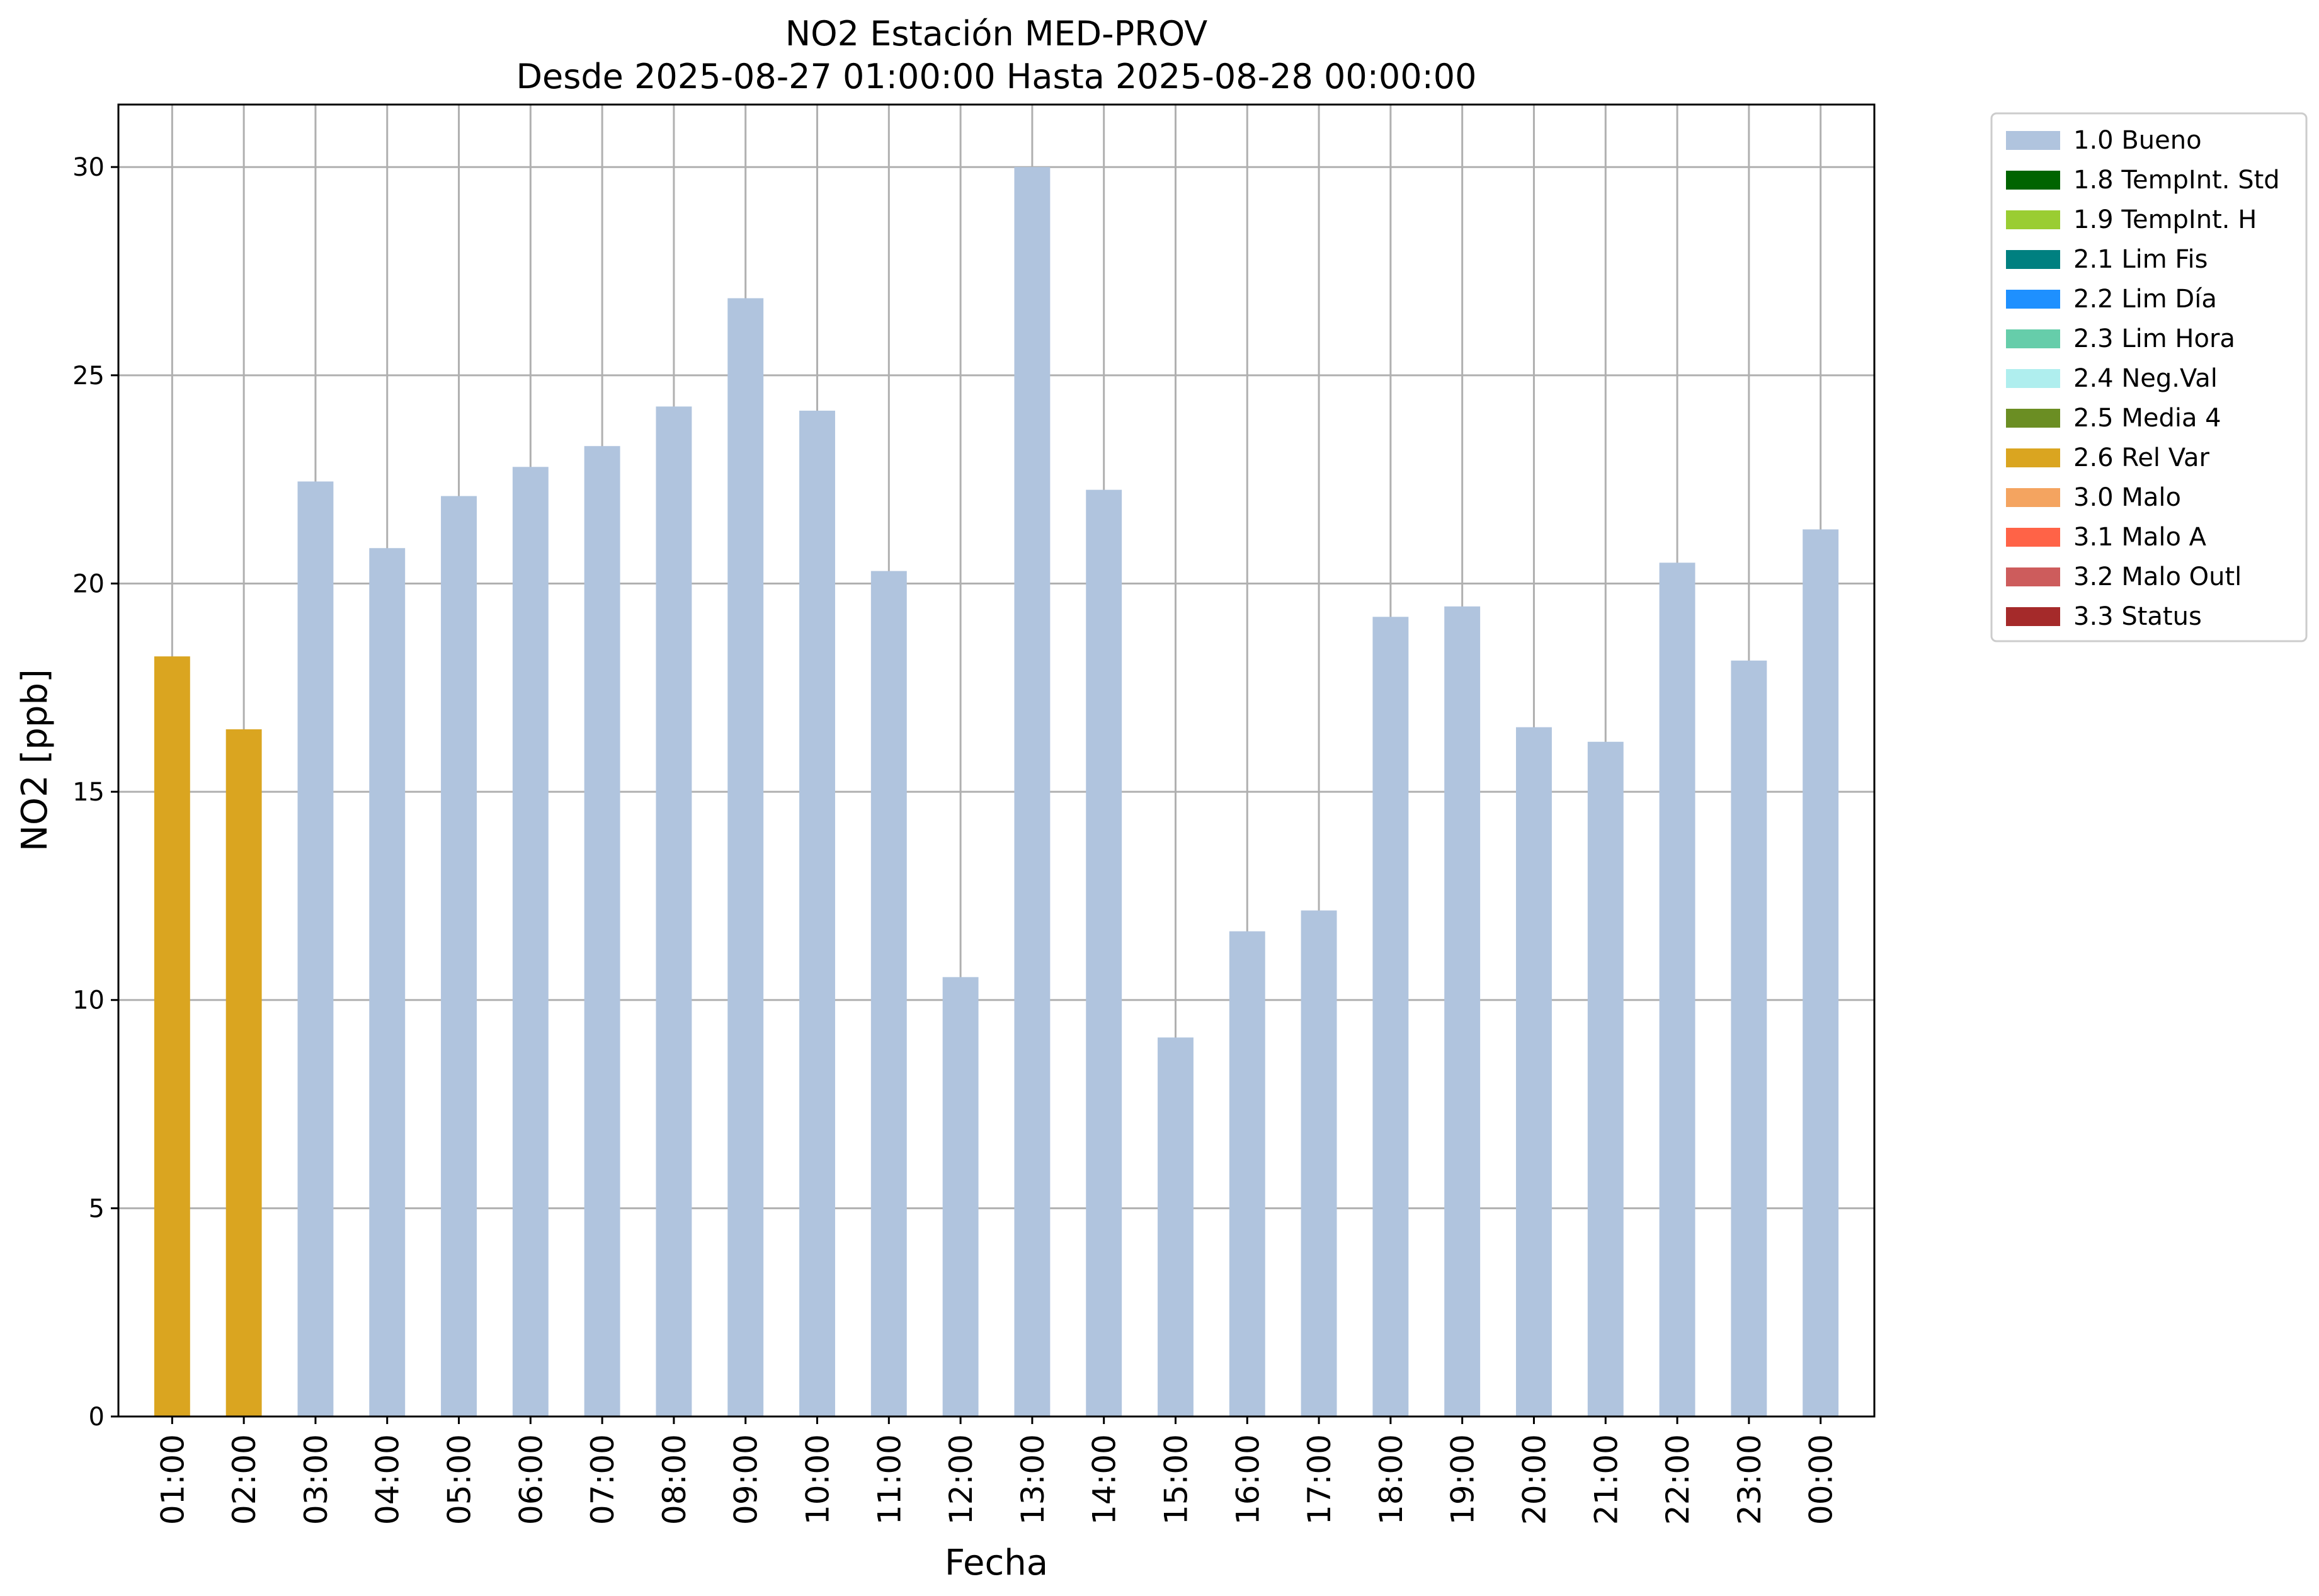  Describe the element at coordinates (888, 993) in the screenshot. I see `bar-11:00` at that location.